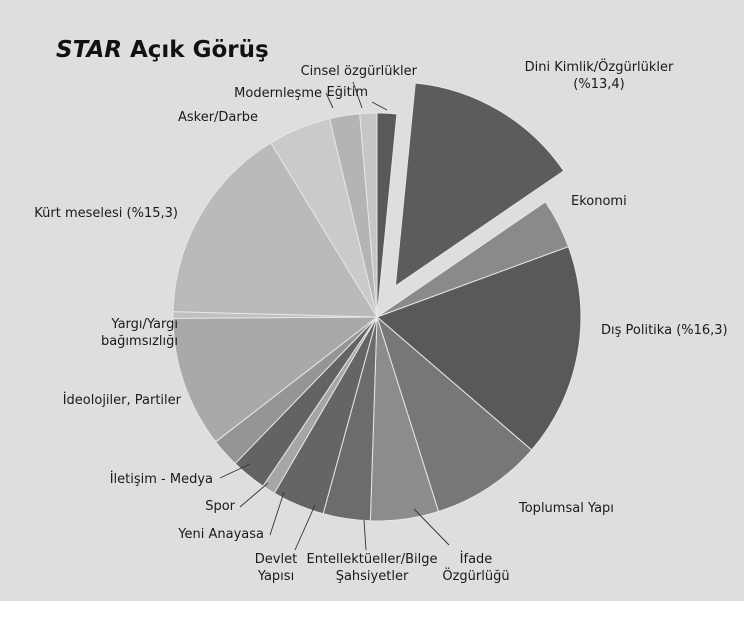  I want to click on slice-label-line: Entellektüeller/Bilge, so click(372, 559).